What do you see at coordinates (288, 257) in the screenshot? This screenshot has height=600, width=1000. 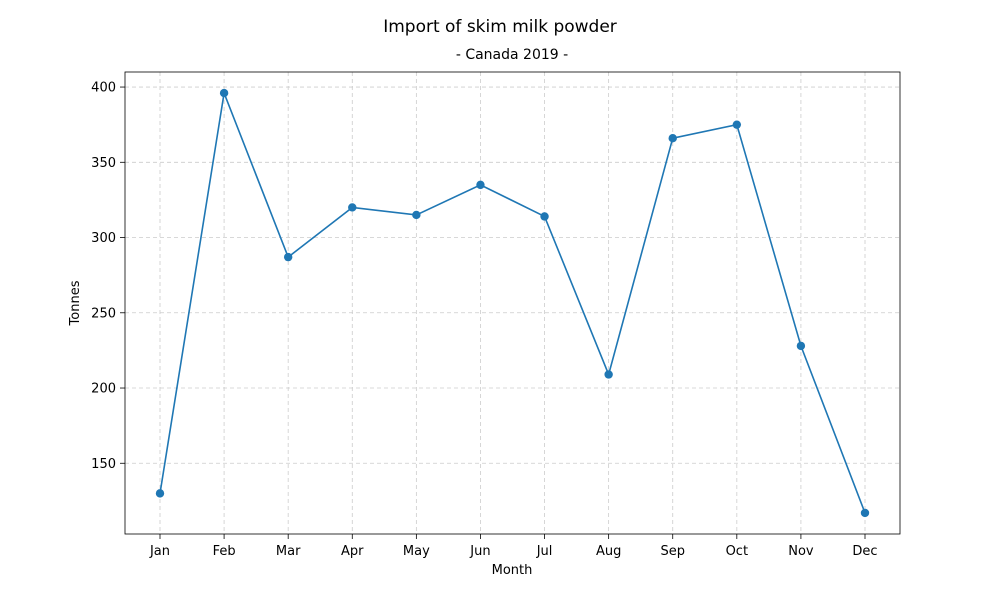 I see `data-point-mar` at bounding box center [288, 257].